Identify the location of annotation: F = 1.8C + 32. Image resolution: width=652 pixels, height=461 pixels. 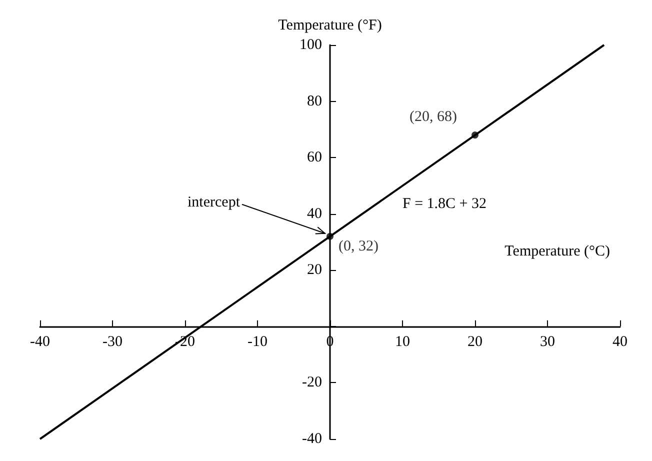
(444, 204).